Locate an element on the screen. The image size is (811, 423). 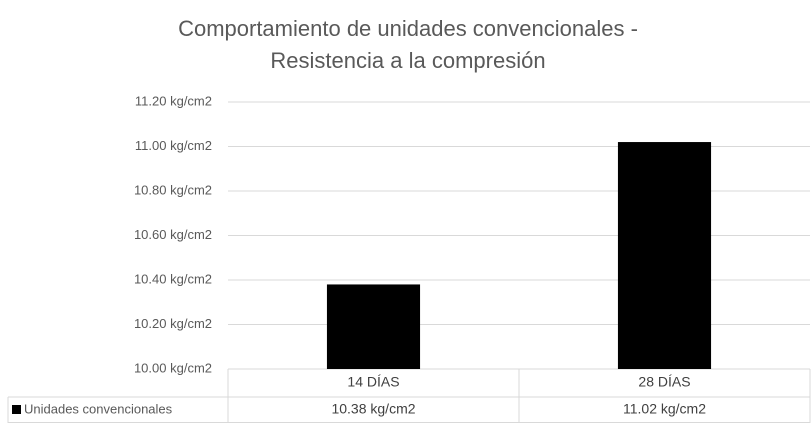
chart-title: Resistencia a la compresión is located at coordinates (407, 60).